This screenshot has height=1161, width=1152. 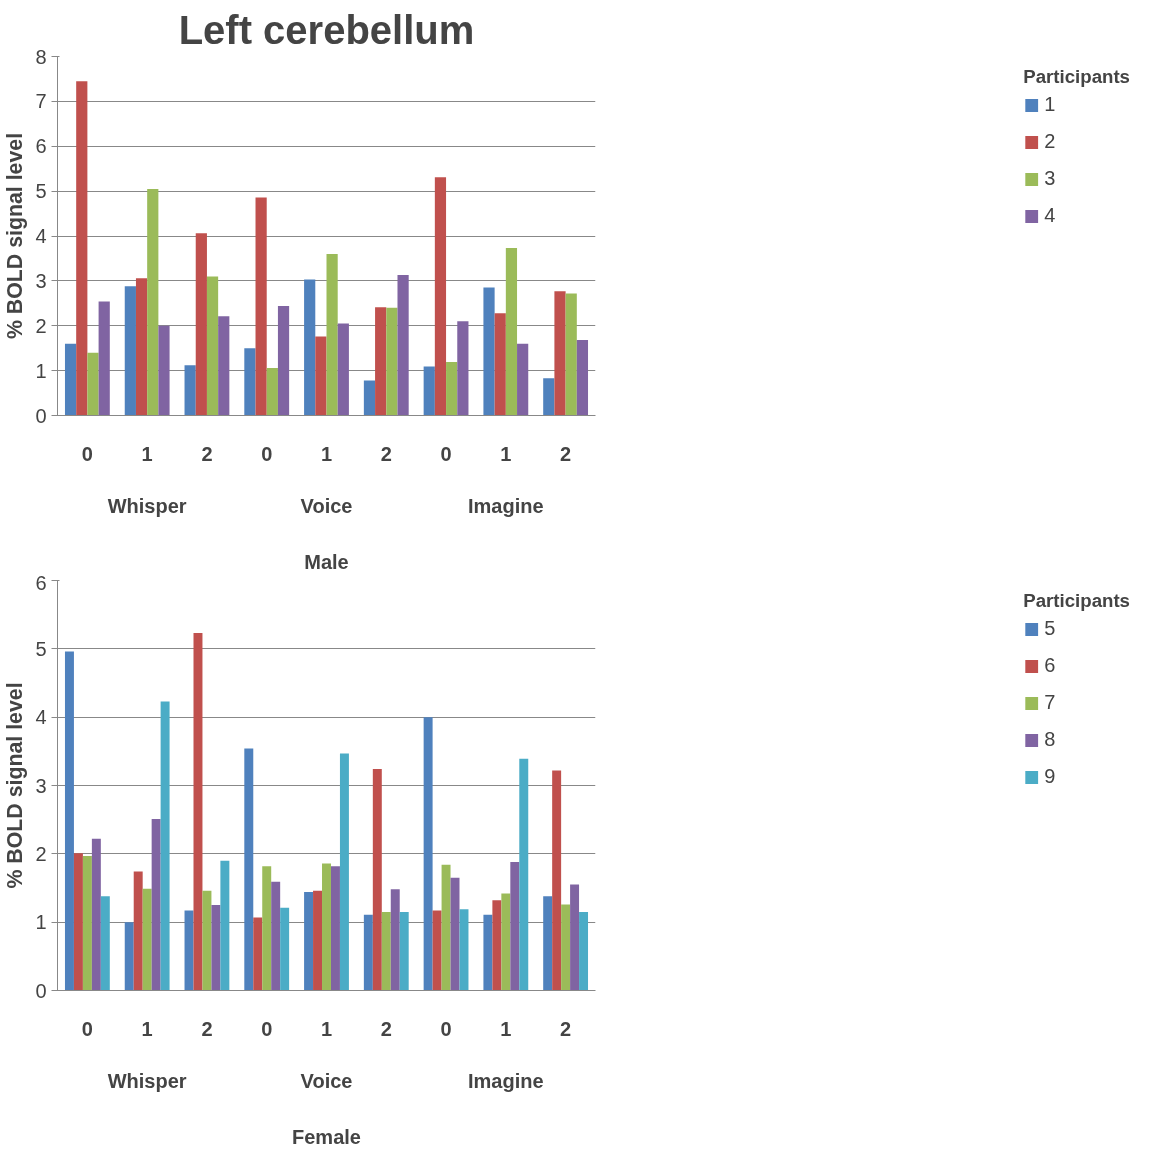 I want to click on text: Female, so click(x=326, y=1136).